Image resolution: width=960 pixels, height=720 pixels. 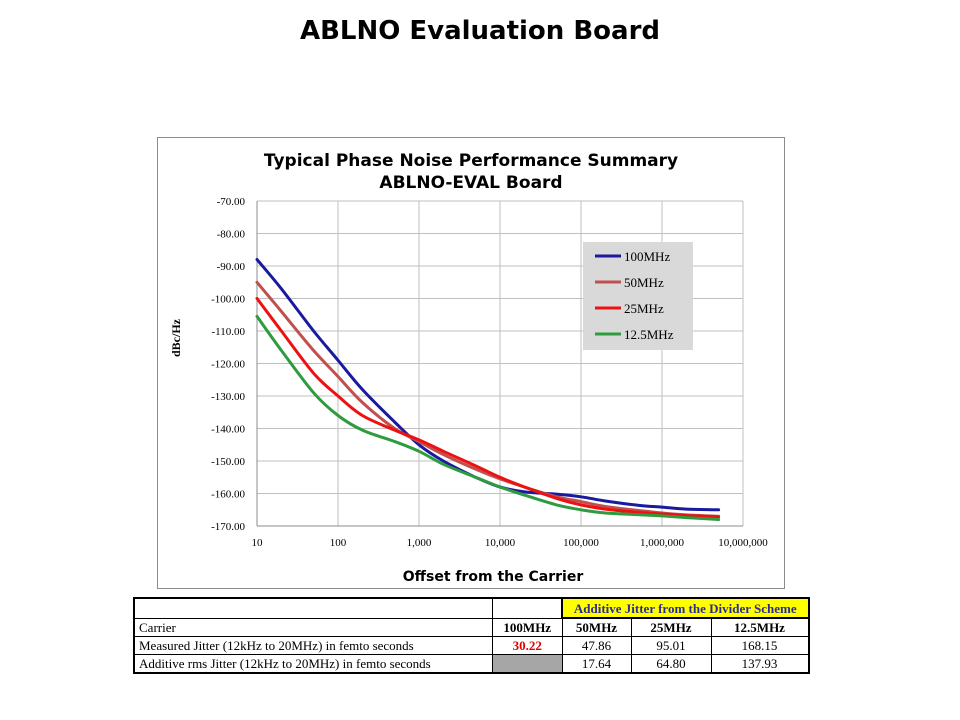 I want to click on table-cell: 25MHz, so click(x=671, y=627).